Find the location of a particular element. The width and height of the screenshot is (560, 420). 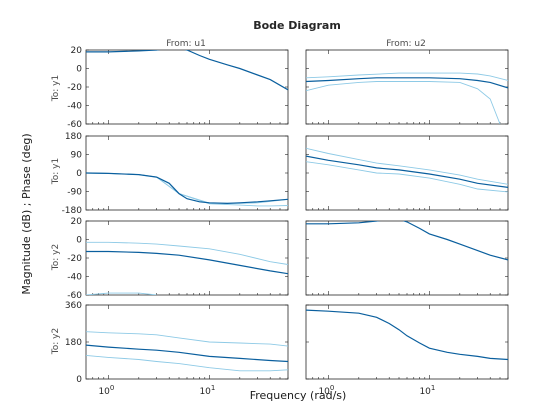

series-nominal-r1c1 is located at coordinates (187, 70).